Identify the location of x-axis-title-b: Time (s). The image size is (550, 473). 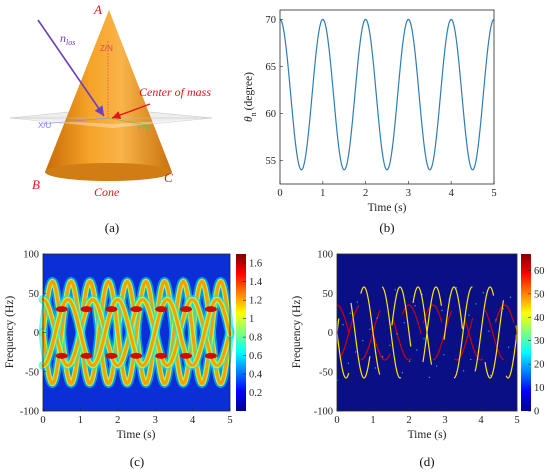
(387, 208).